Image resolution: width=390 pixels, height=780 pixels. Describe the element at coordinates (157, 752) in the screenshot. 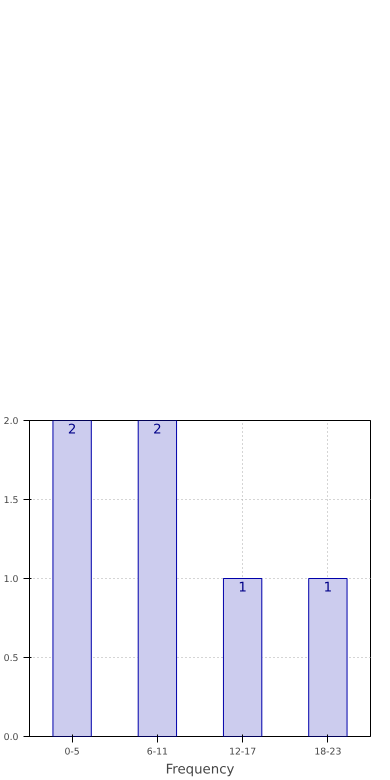

I see `x-tick-label: 6-11` at that location.